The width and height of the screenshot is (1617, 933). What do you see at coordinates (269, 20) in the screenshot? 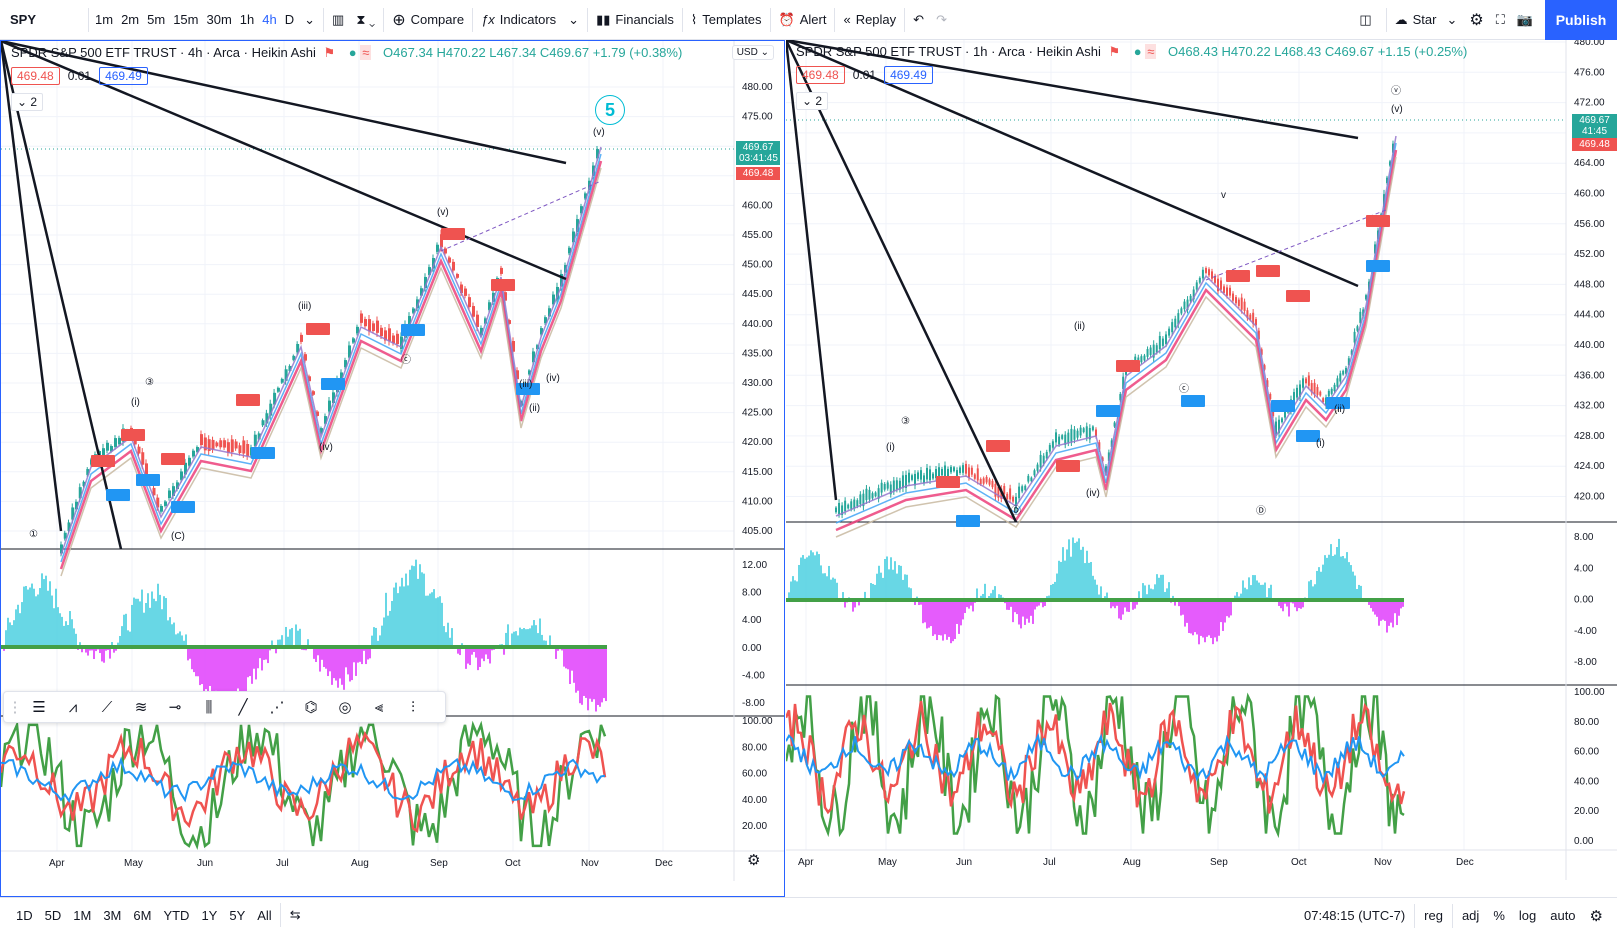
I see `interval-4h: 4h` at bounding box center [269, 20].